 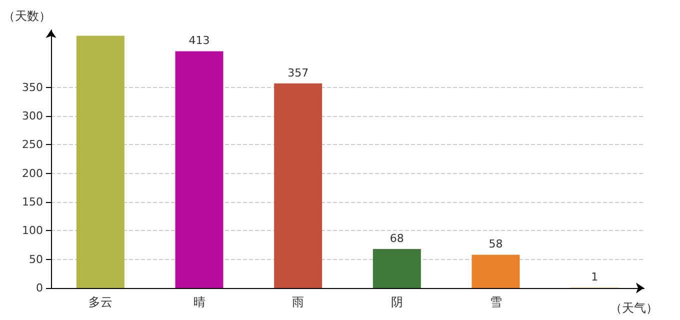 I want to click on y-tick-label: 200, so click(x=32, y=173).